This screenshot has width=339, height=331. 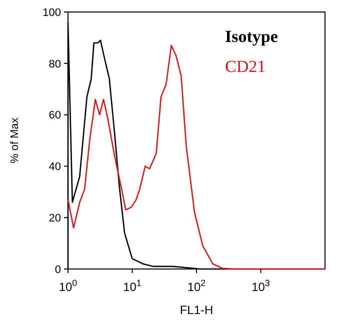 I want to click on y-tick-label: 0, so click(x=57, y=270).